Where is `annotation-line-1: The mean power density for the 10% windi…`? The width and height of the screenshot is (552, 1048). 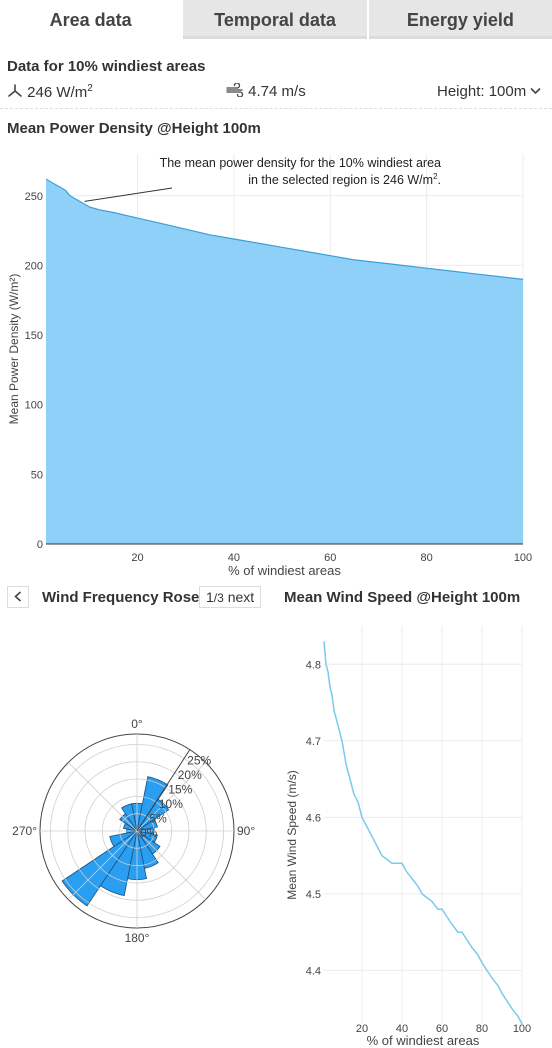
annotation-line-1: The mean power density for the 10% windi… is located at coordinates (300, 163).